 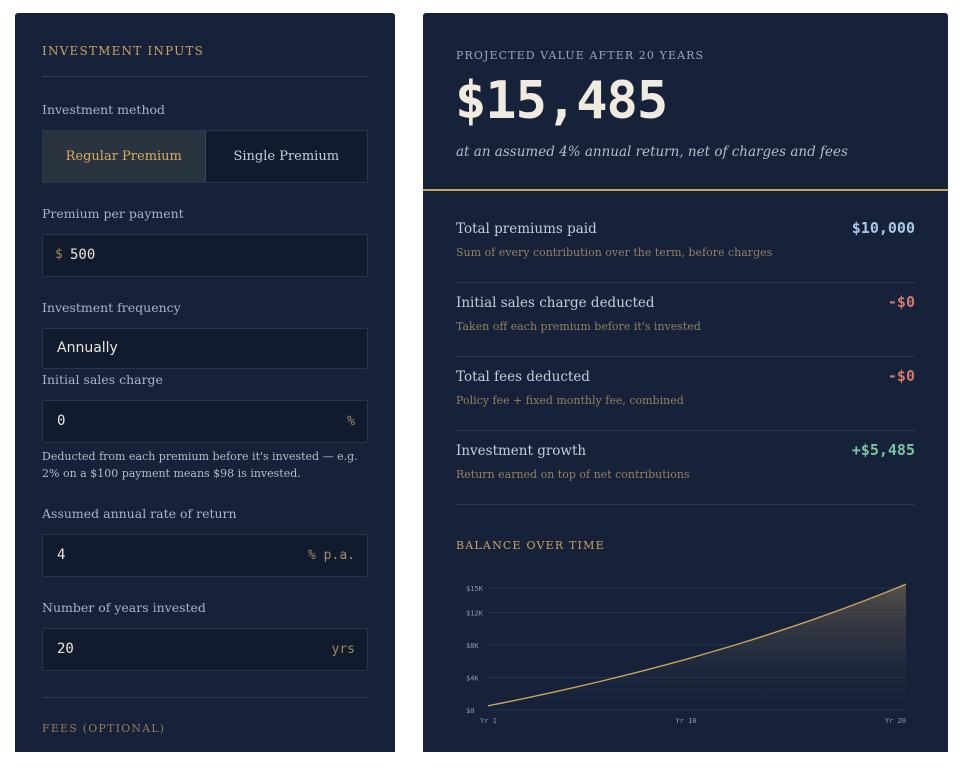 I want to click on y-tick-label: $8K, so click(x=472, y=646).